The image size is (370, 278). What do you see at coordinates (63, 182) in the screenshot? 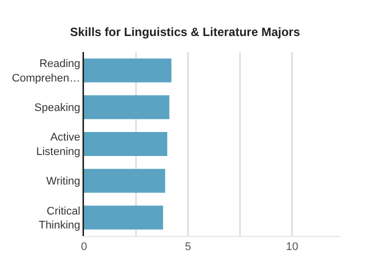
I see `y-tick-label: Writing` at bounding box center [63, 182].